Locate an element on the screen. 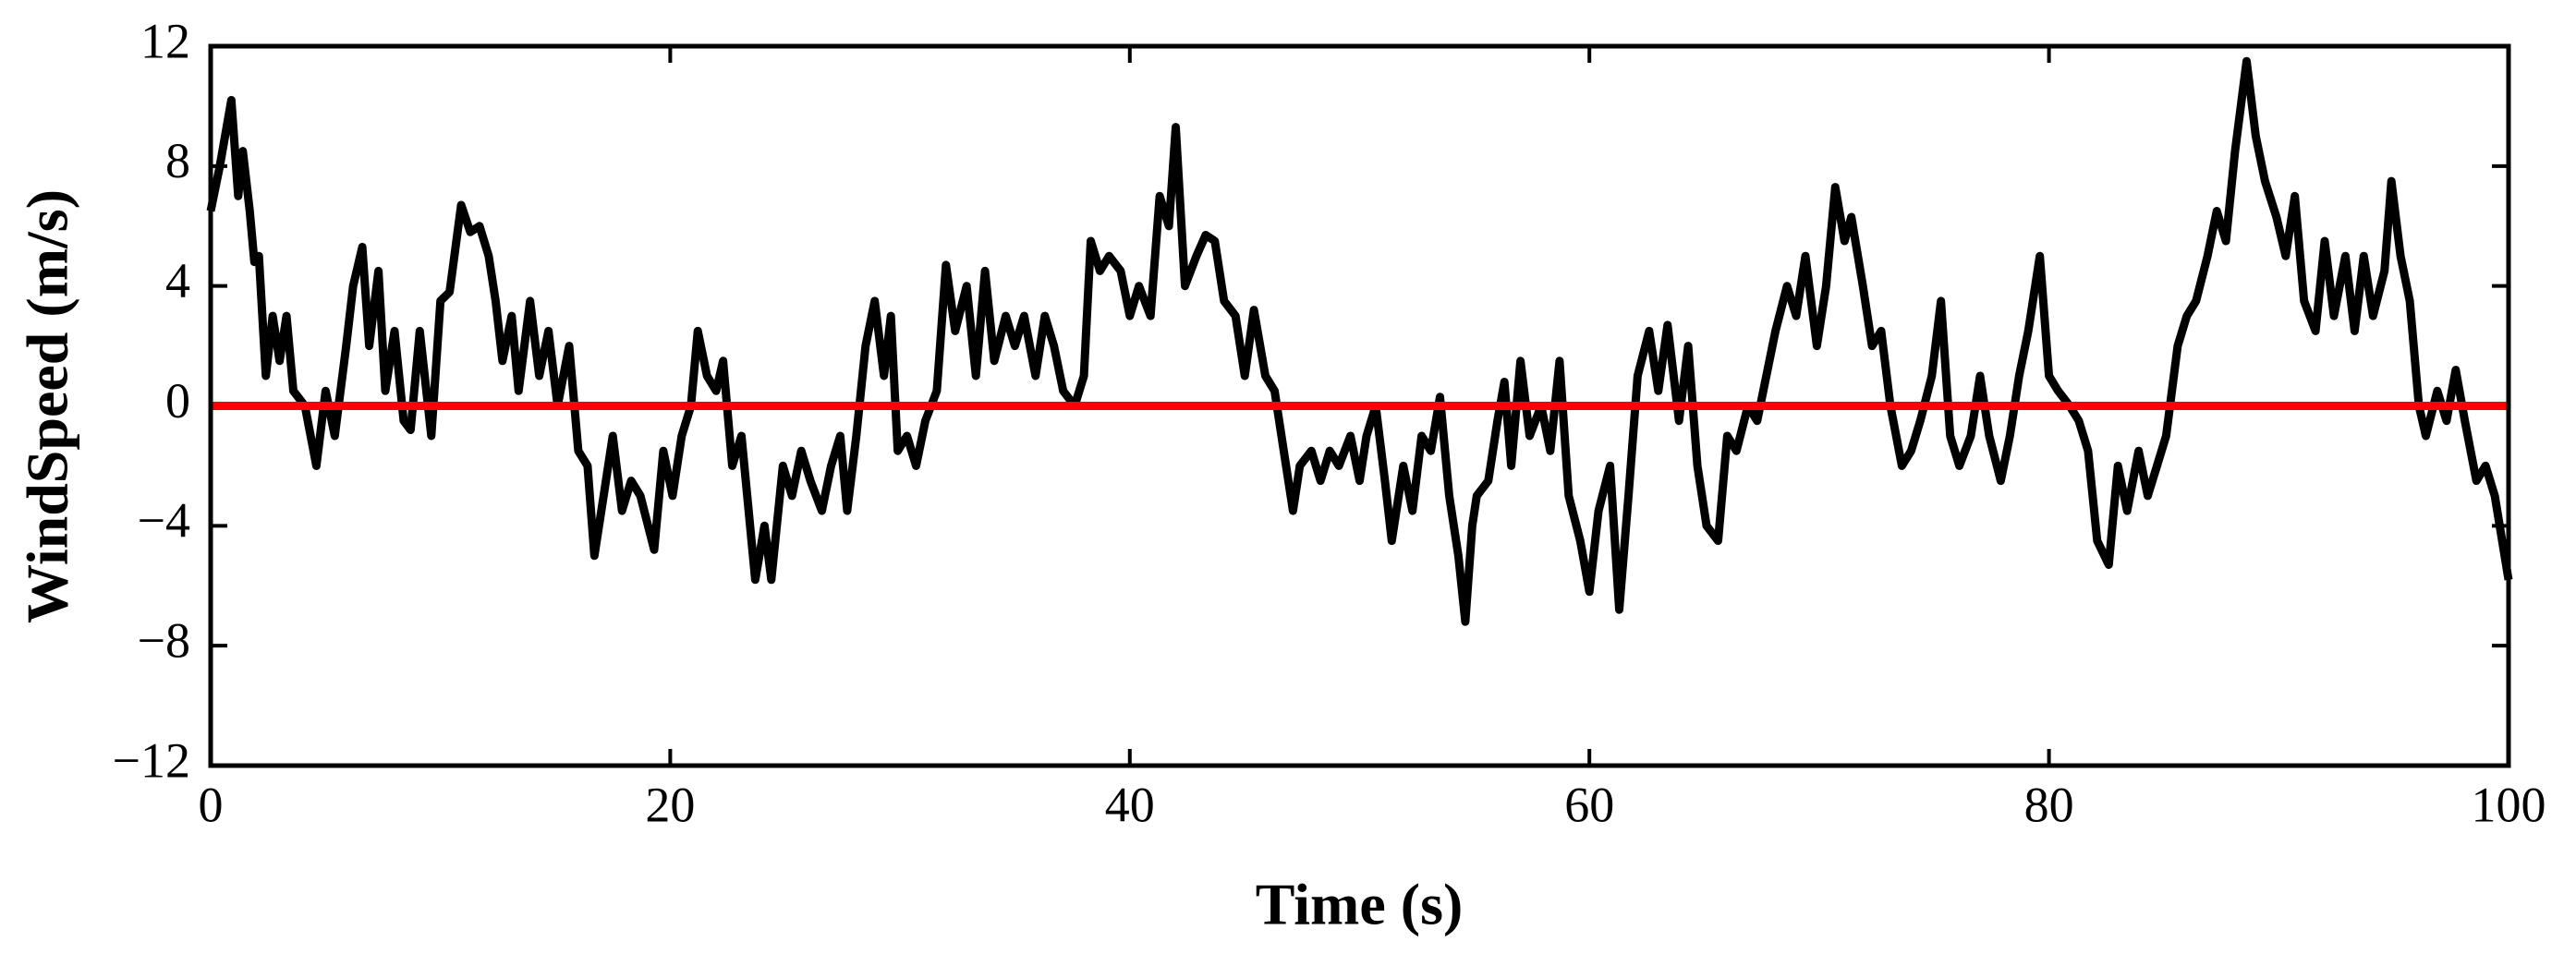  x-axis-title: Time (s) is located at coordinates (1360, 904).